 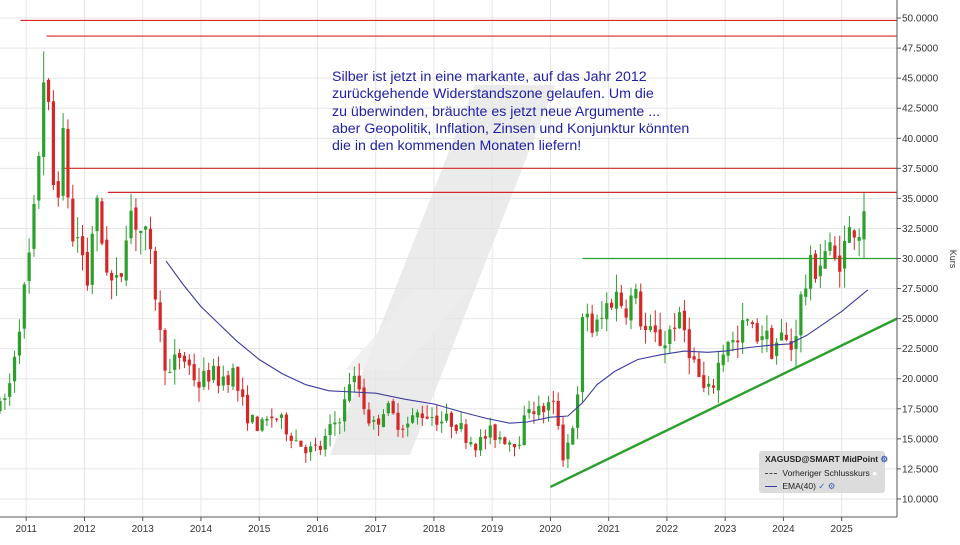 What do you see at coordinates (822, 486) in the screenshot?
I see `check-icon: ✓` at bounding box center [822, 486].